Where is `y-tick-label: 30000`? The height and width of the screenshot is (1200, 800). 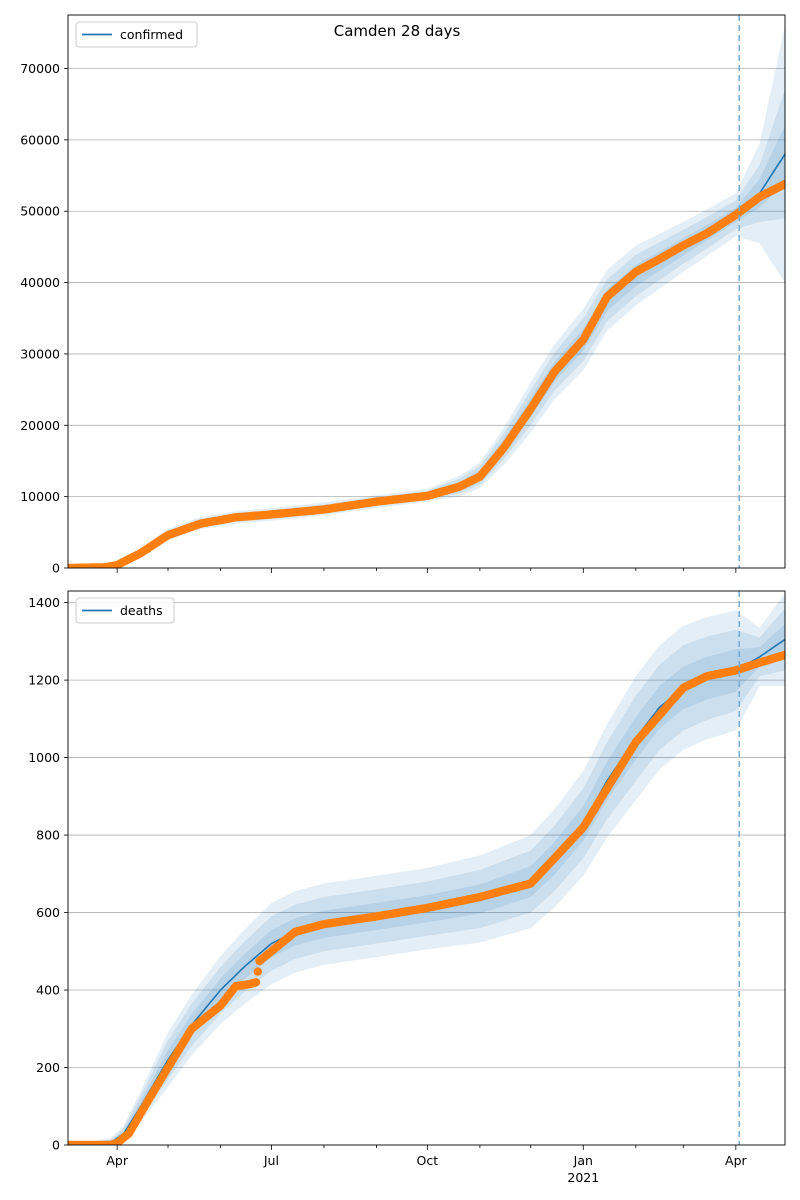 y-tick-label: 30000 is located at coordinates (40, 353).